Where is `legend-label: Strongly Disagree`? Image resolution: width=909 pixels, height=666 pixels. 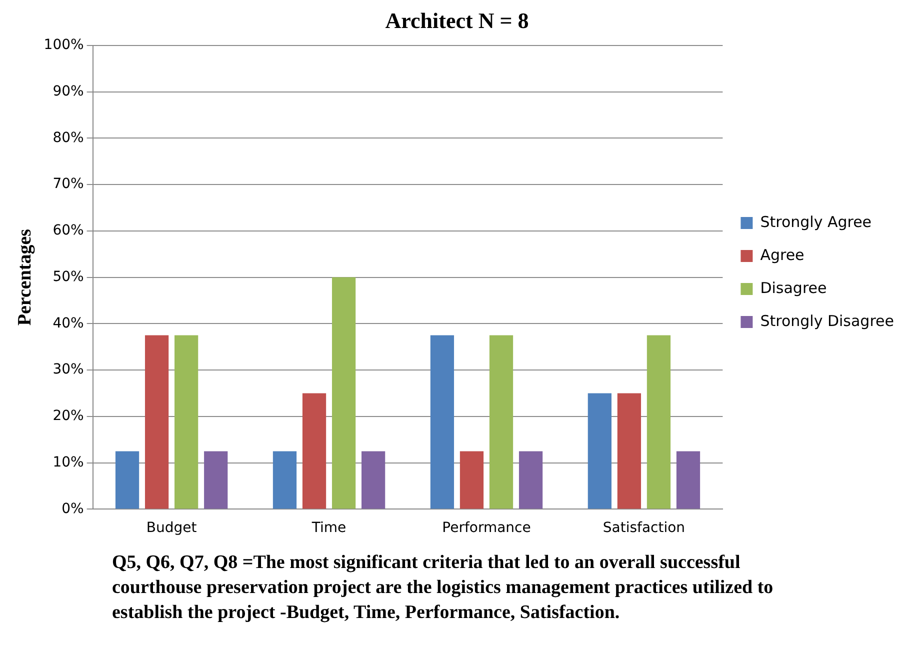
legend-label: Strongly Disagree is located at coordinates (827, 321).